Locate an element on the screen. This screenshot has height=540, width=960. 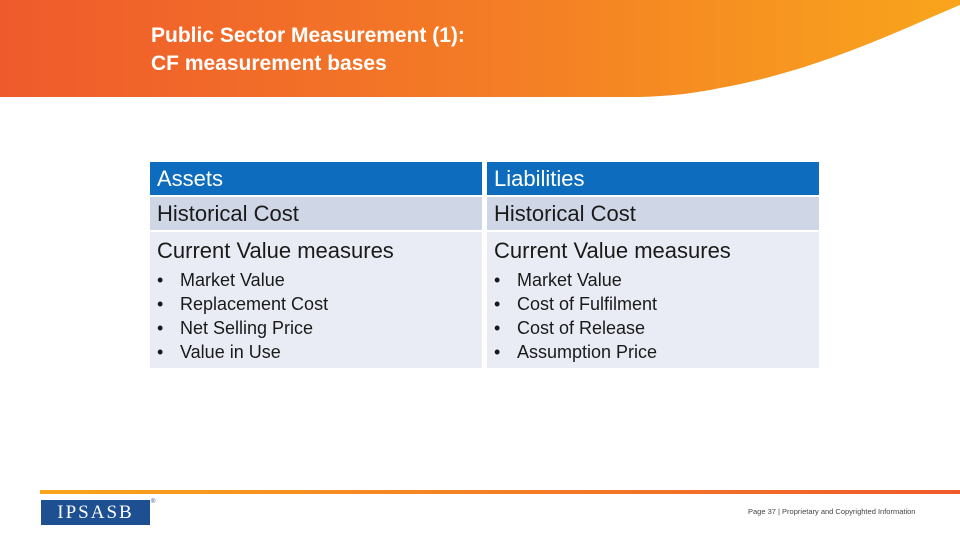
assets-current-value: Current Value measures is located at coordinates (275, 250).